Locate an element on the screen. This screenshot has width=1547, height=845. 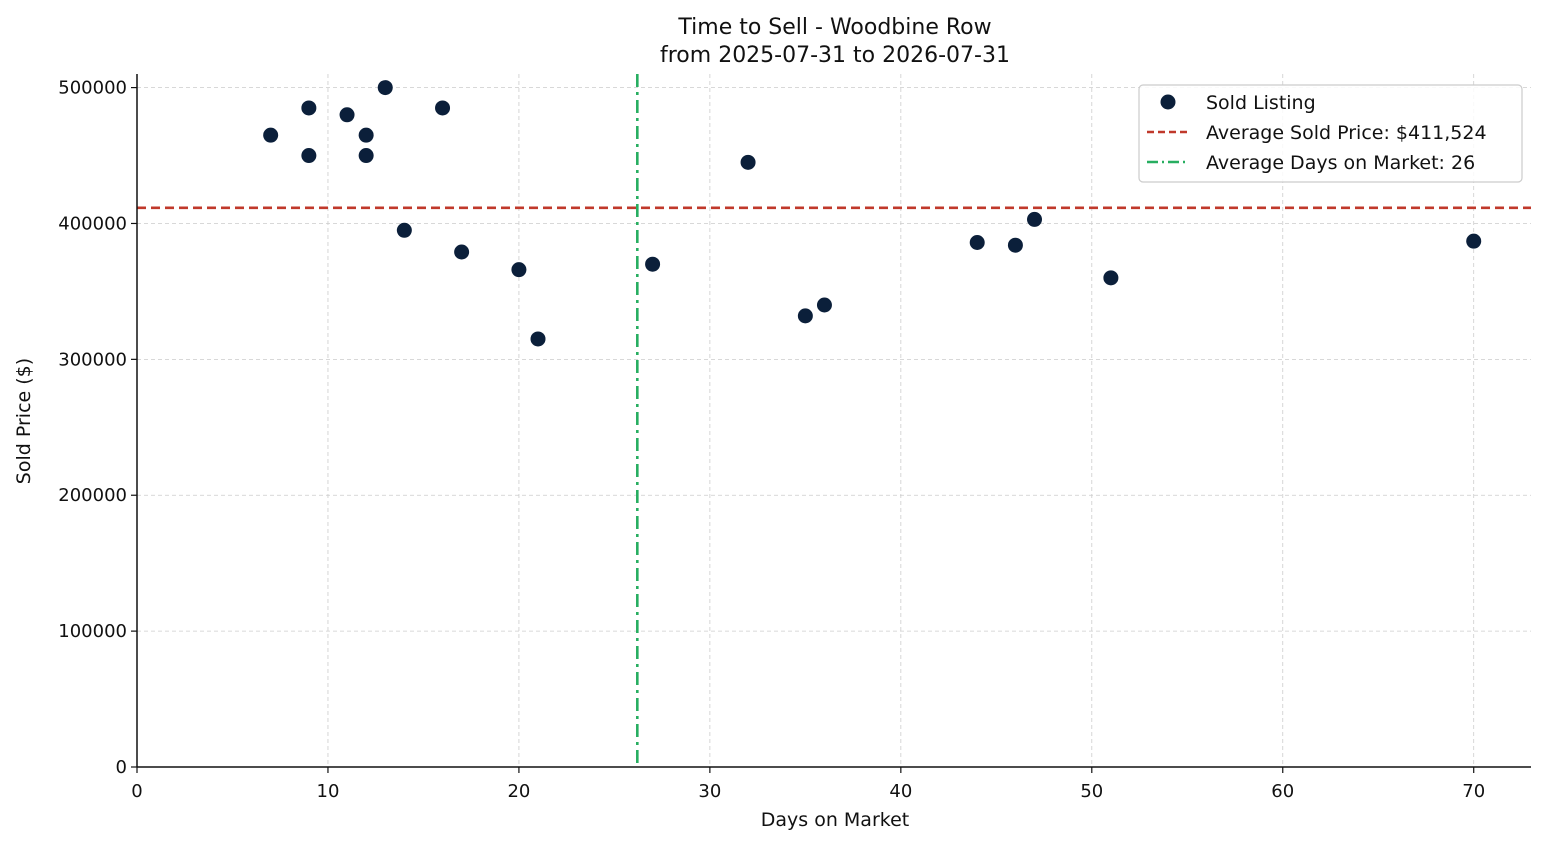
chart-title: Time to Sell - Woodbine Row is located at coordinates (834, 27).